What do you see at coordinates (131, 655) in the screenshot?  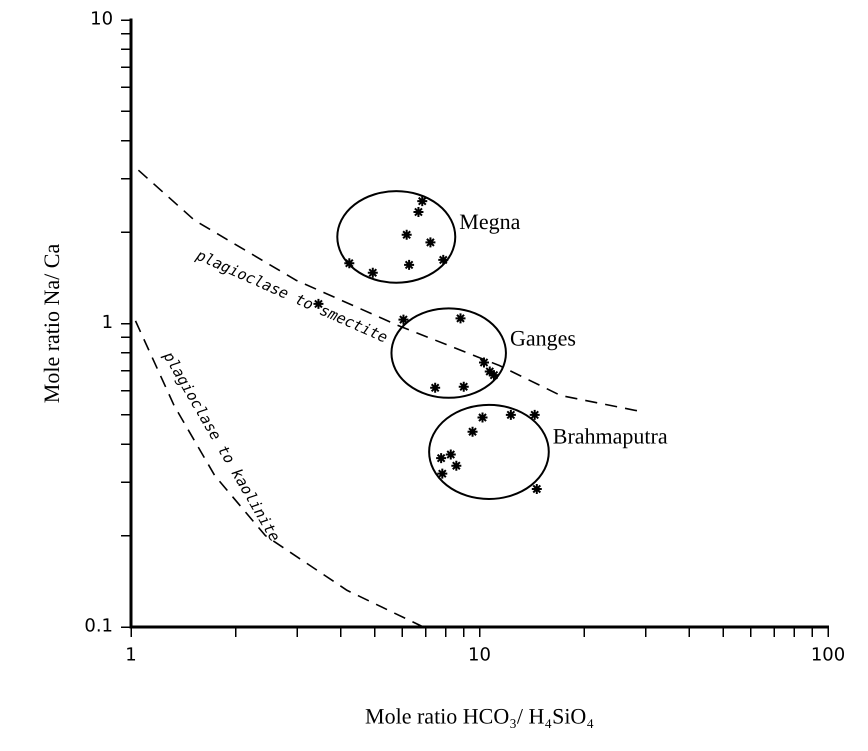 I see `x-tick-label: 1` at bounding box center [131, 655].